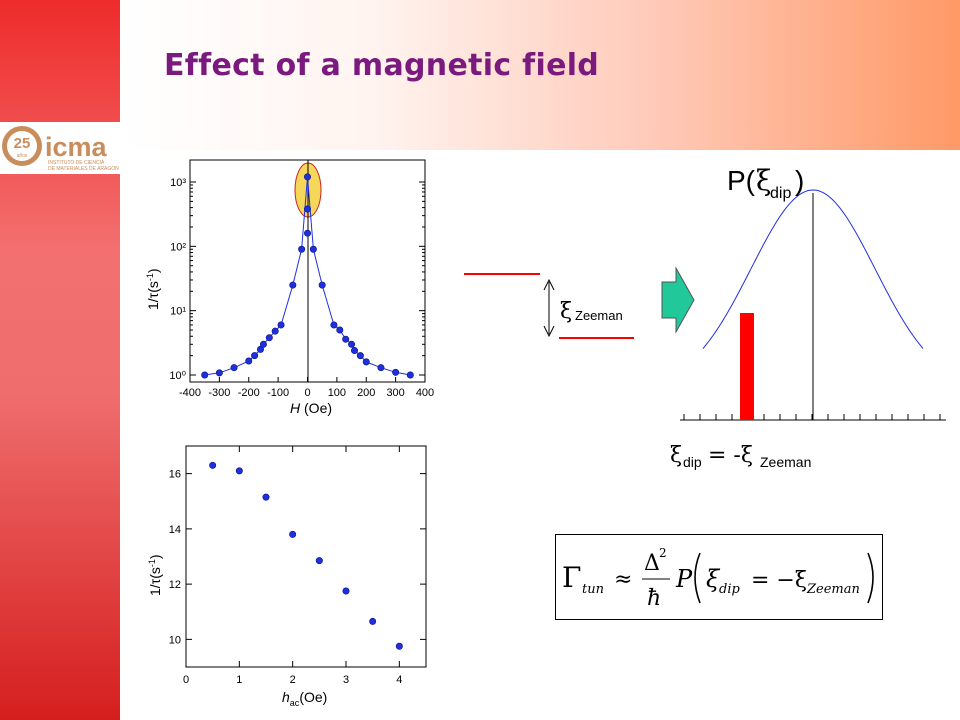  Describe the element at coordinates (399, 680) in the screenshot. I see `chart2-xtick-label: 4` at that location.